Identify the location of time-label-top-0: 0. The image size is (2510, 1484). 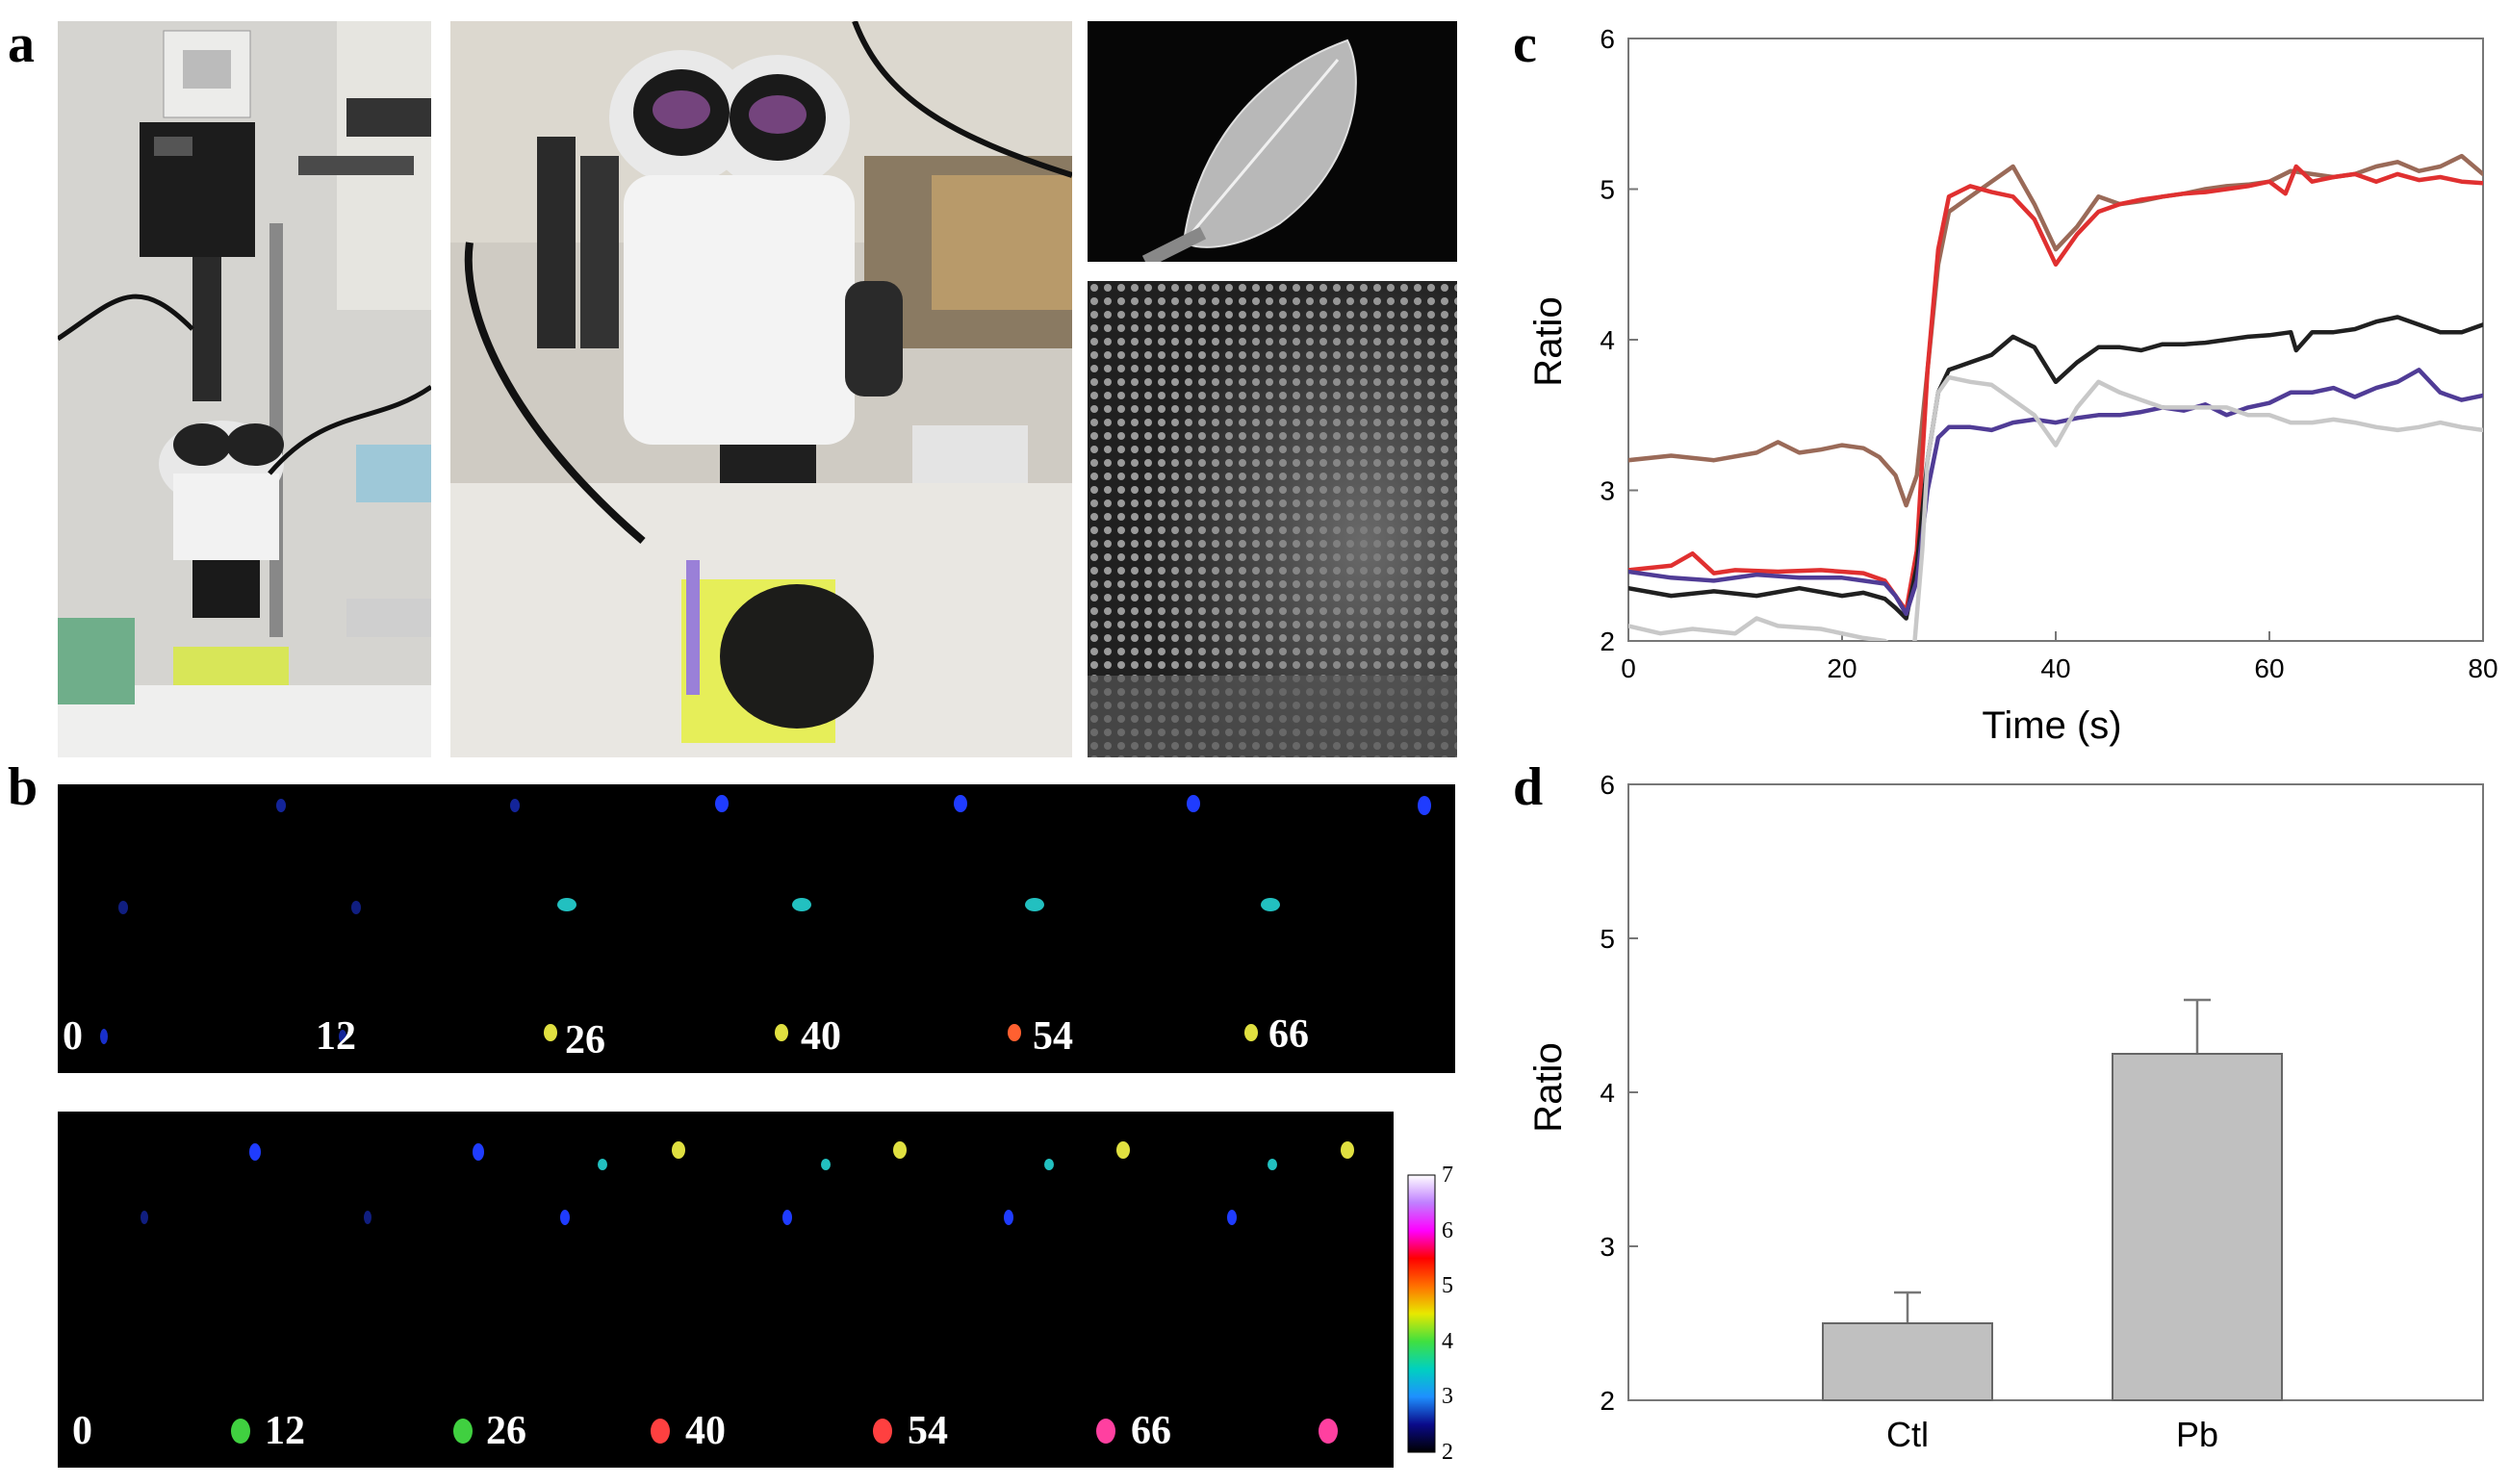
(73, 1037).